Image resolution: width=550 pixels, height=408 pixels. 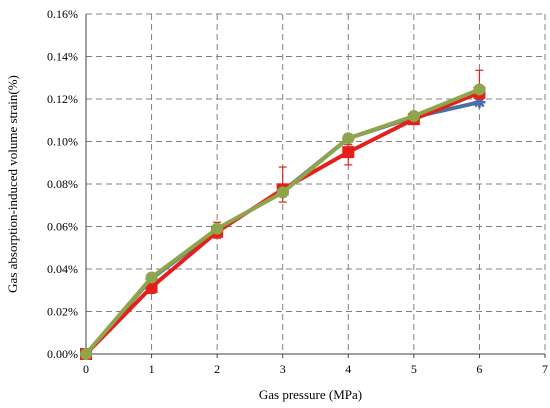 I want to click on x-tick-label: 7, so click(x=545, y=369).